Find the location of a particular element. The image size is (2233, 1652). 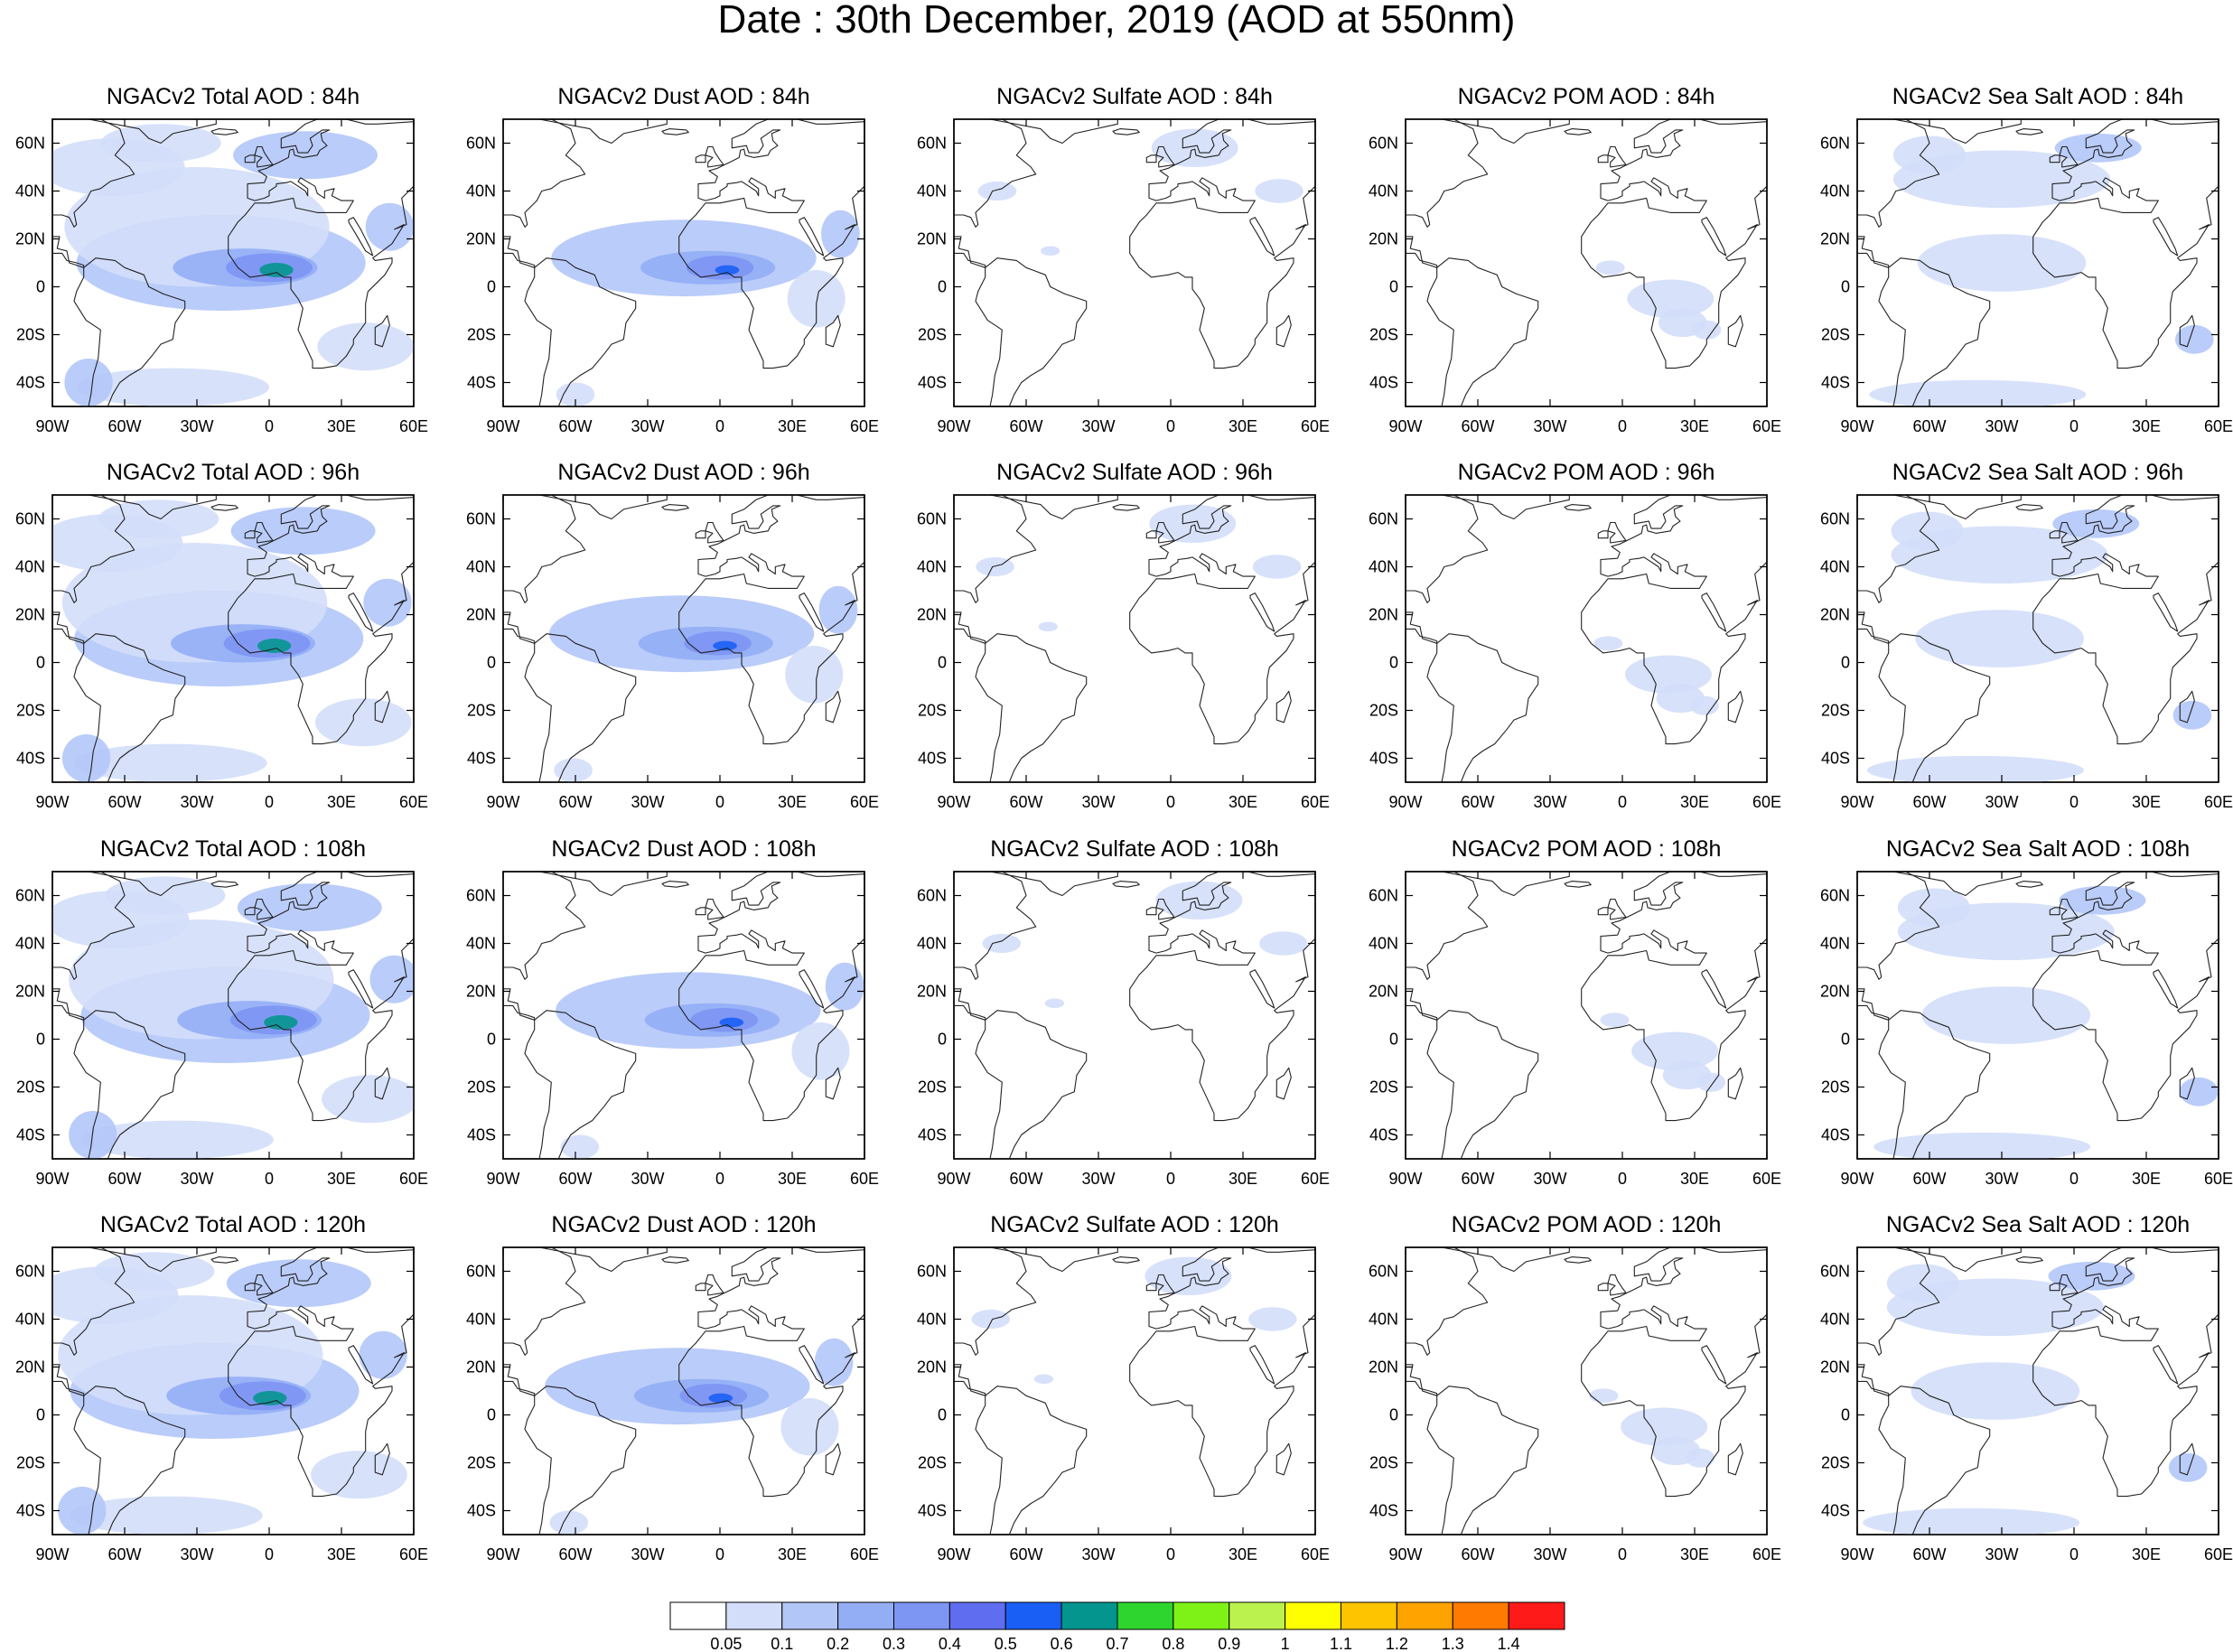

panel-title: NGACv2 Total AOD : 108h is located at coordinates (233, 849).